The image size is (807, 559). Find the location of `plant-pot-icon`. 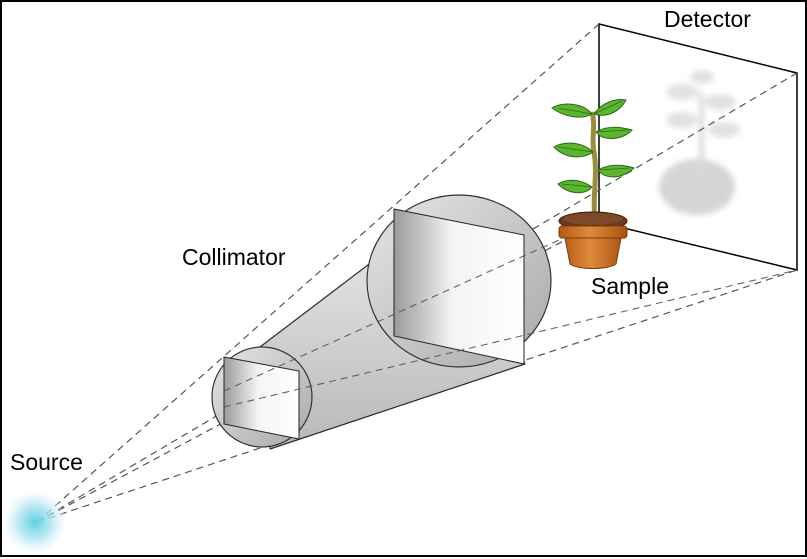

plant-pot-icon is located at coordinates (593, 184).